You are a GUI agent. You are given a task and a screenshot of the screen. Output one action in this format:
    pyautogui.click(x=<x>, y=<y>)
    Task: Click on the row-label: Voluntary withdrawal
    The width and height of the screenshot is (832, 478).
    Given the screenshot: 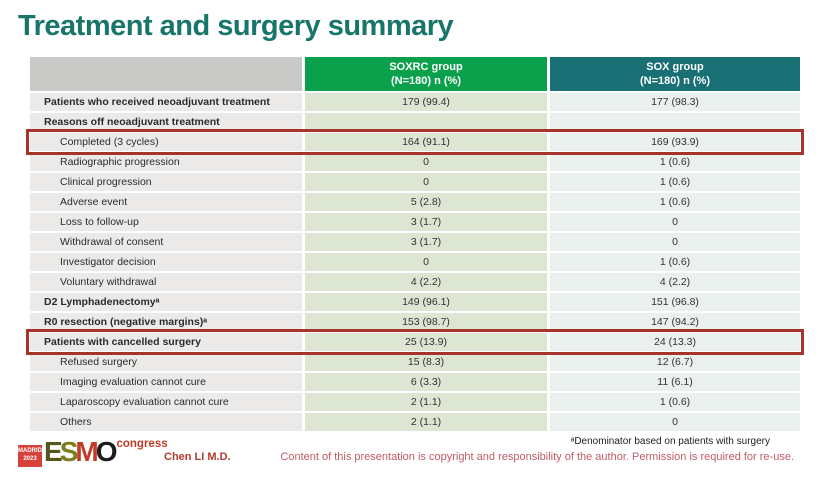 What is the action you would take?
    pyautogui.click(x=166, y=282)
    